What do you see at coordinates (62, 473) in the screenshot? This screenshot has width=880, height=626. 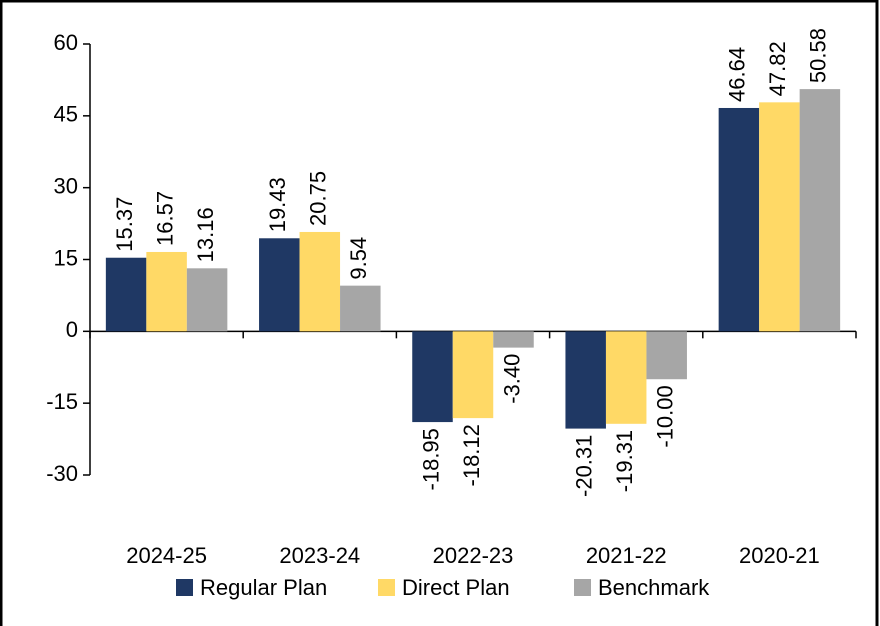 I see `y-tick-label: -30` at bounding box center [62, 473].